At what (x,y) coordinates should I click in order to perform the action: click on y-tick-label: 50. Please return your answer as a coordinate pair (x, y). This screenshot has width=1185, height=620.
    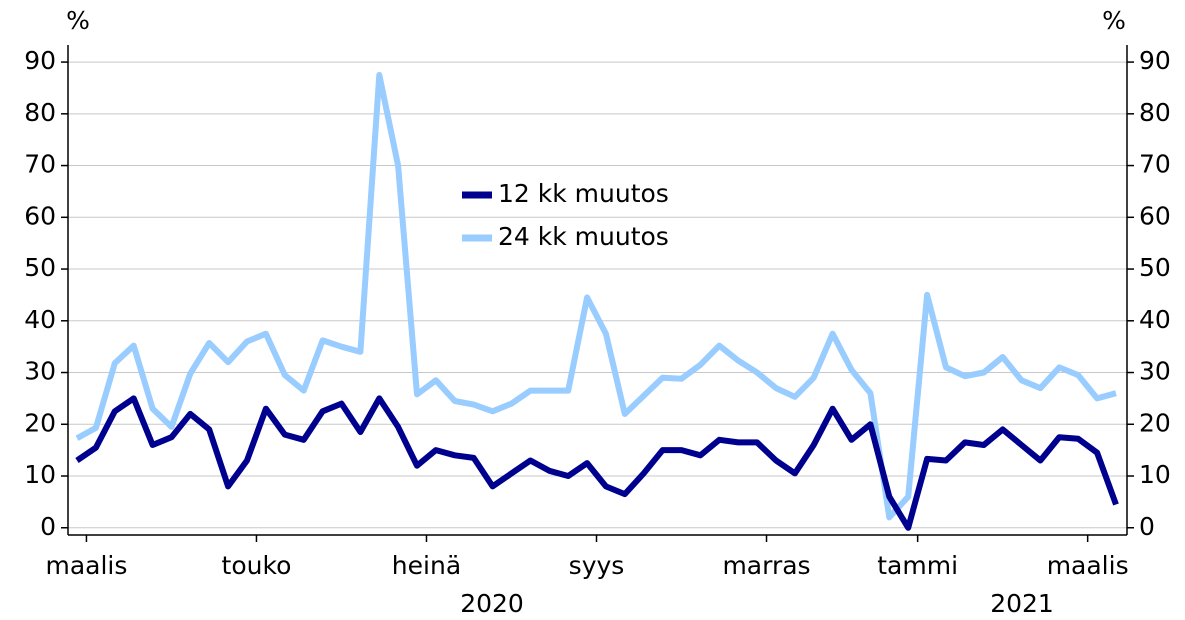
    Looking at the image, I should click on (40, 267).